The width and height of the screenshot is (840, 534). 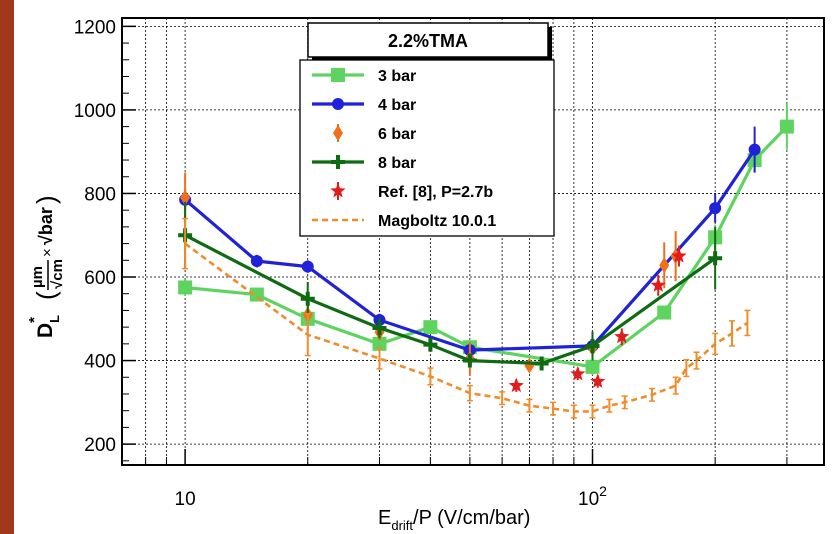 I want to click on y-axis-label: DL* ( µm √cm × √bar ), so click(x=46, y=266).